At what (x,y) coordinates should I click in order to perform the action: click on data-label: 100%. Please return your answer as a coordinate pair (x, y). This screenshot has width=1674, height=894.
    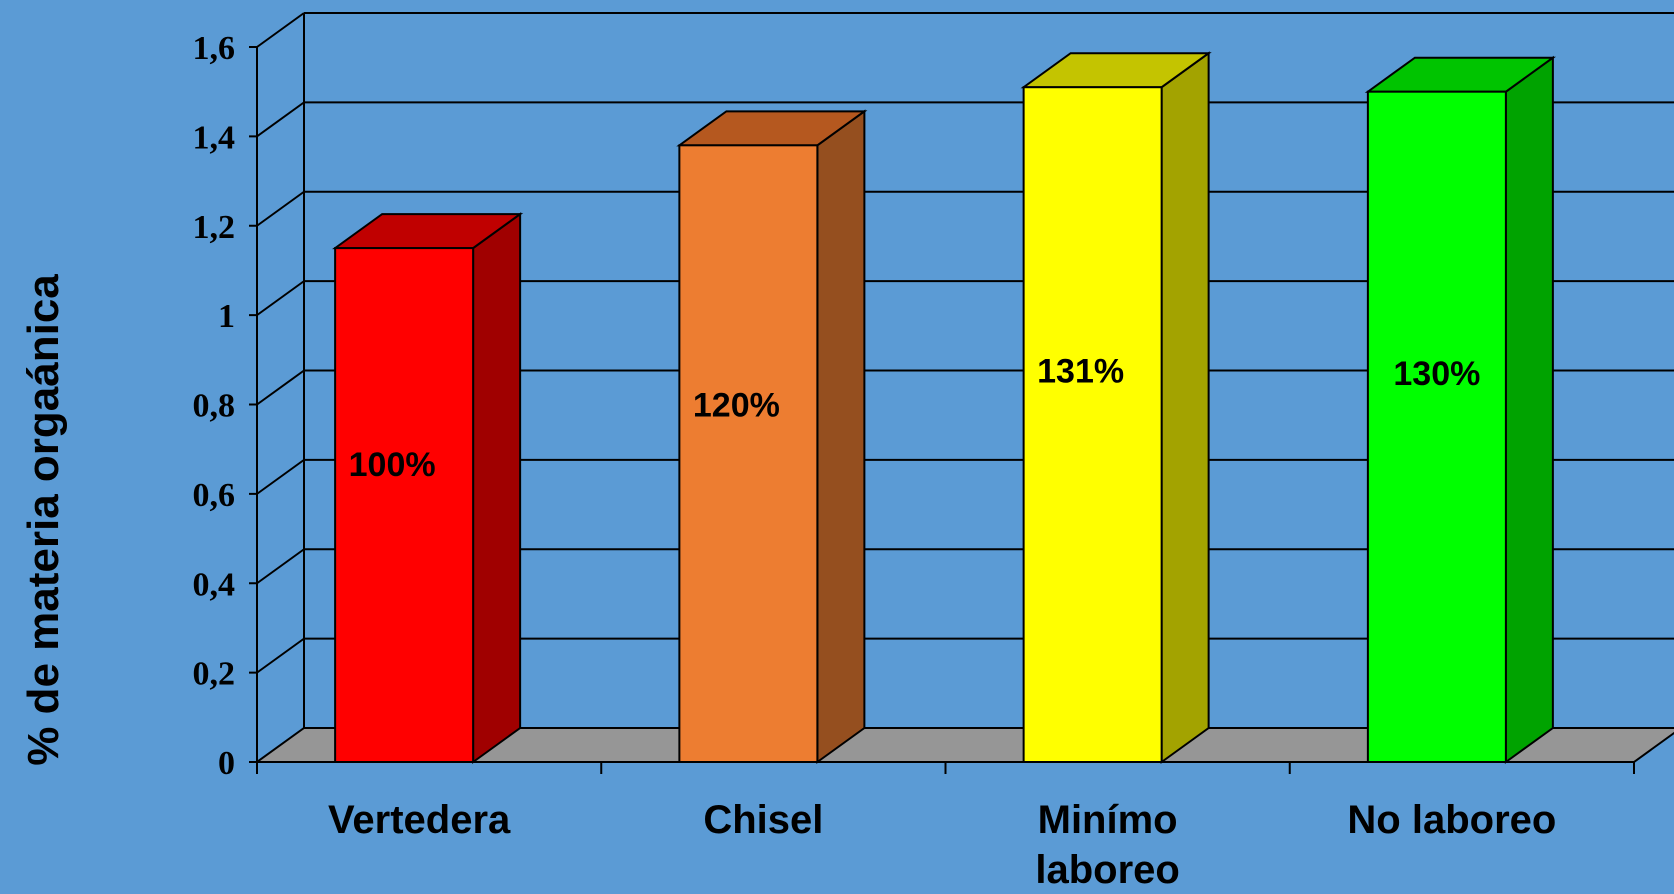
    Looking at the image, I should click on (392, 465).